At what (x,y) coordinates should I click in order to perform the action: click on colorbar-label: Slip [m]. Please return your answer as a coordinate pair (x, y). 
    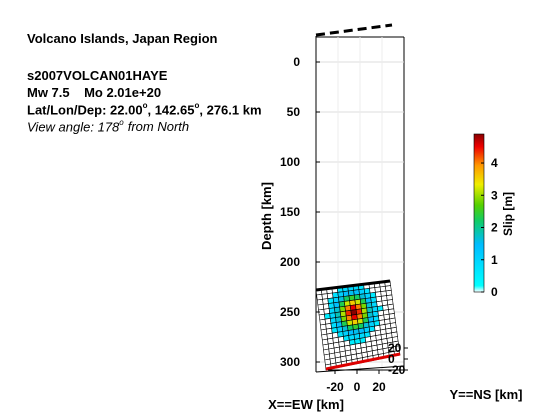
    Looking at the image, I should click on (508, 214).